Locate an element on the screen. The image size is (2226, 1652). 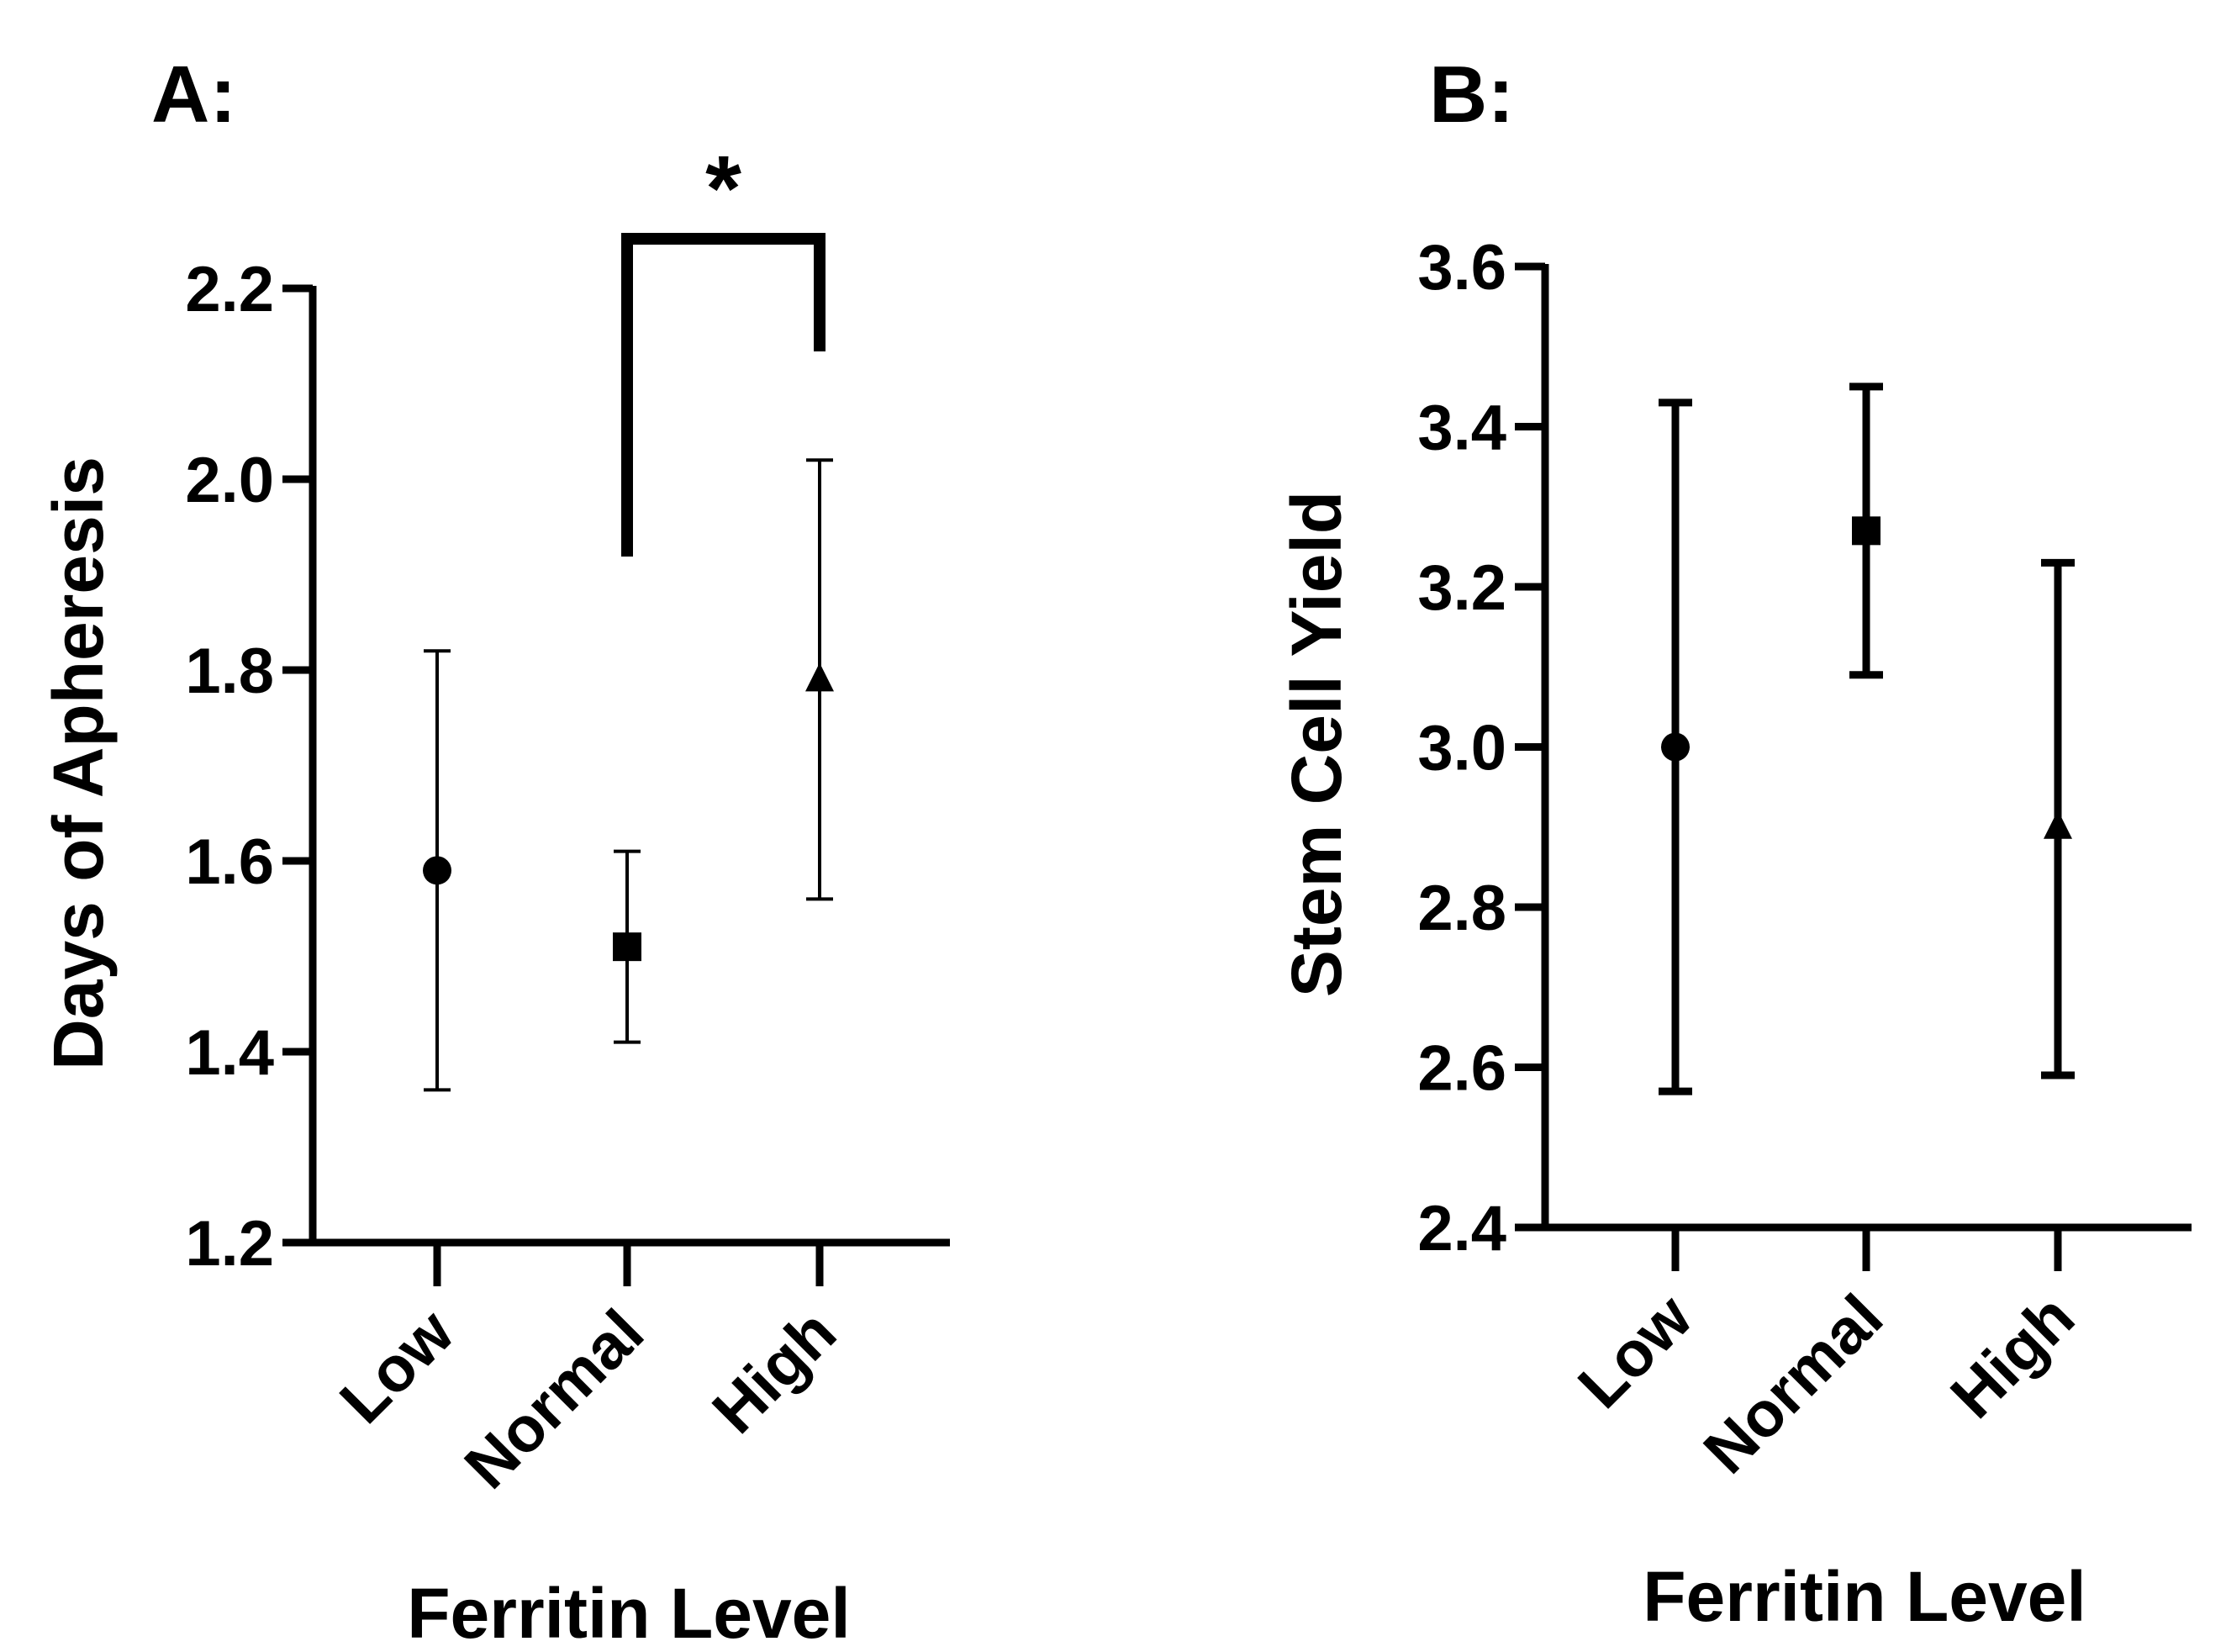
y-tick-label: 2.6 is located at coordinates (1461, 1069).